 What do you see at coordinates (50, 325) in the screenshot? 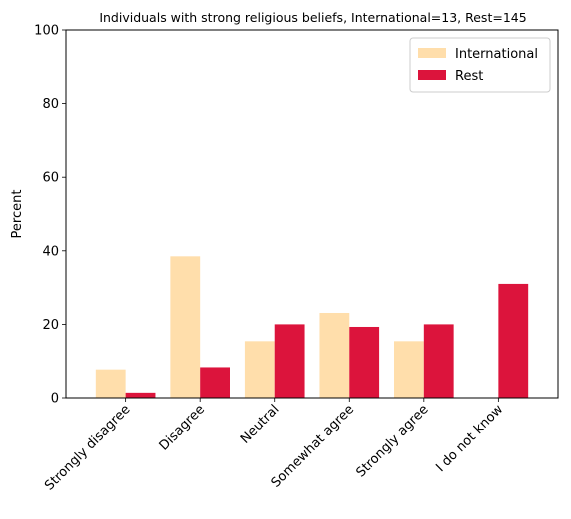
I see `y-tick-label: 20` at bounding box center [50, 325].